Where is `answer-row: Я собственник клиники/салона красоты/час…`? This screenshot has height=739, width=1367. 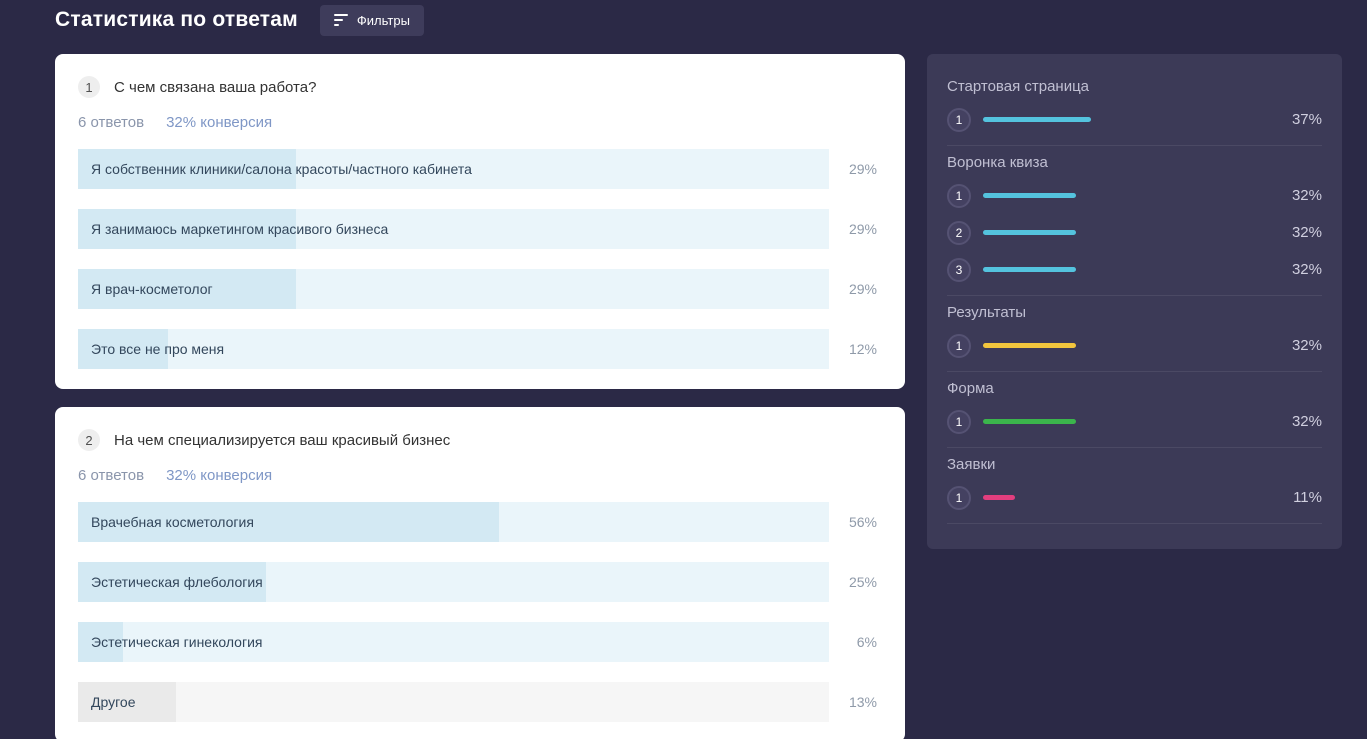 answer-row: Я собственник клиники/салона красоты/час… is located at coordinates (477, 169).